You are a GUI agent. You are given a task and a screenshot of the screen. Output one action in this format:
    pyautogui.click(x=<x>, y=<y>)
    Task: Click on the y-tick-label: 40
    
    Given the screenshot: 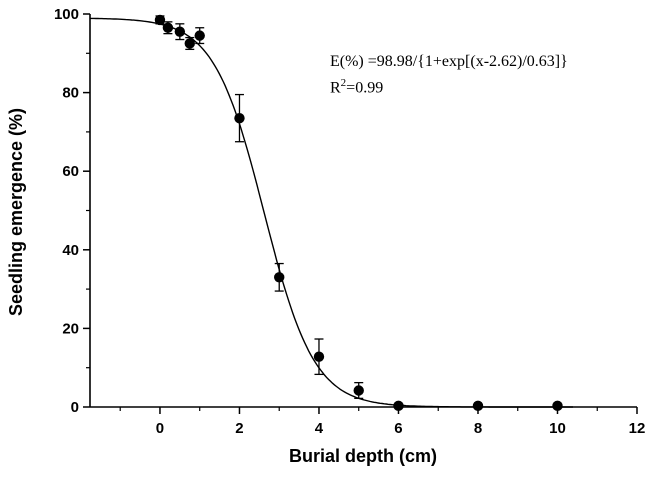 What is the action you would take?
    pyautogui.click(x=70, y=250)
    